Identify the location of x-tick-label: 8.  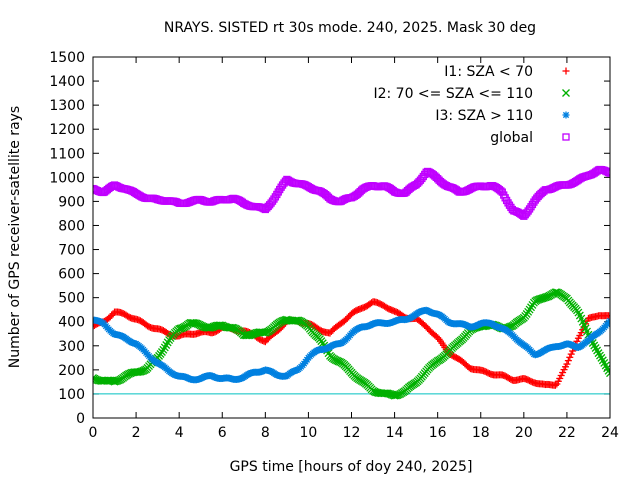
(265, 433).